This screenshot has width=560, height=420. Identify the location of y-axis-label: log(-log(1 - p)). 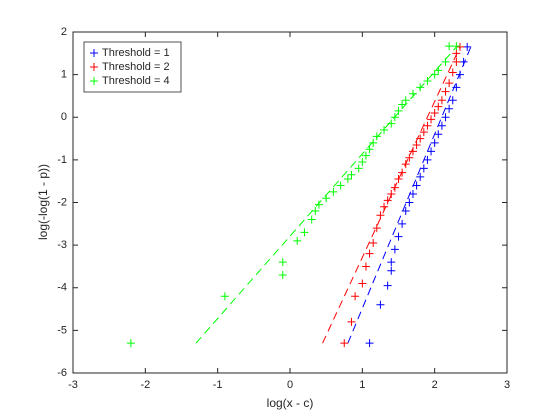
(43, 202).